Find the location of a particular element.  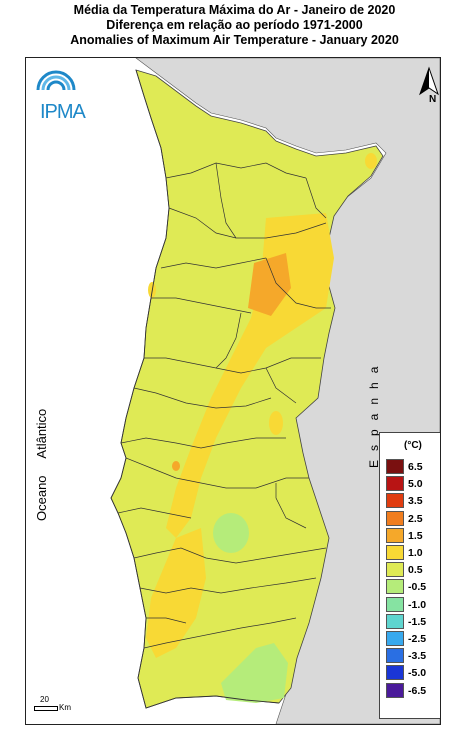

legend-item: -6.5 is located at coordinates (413, 694).